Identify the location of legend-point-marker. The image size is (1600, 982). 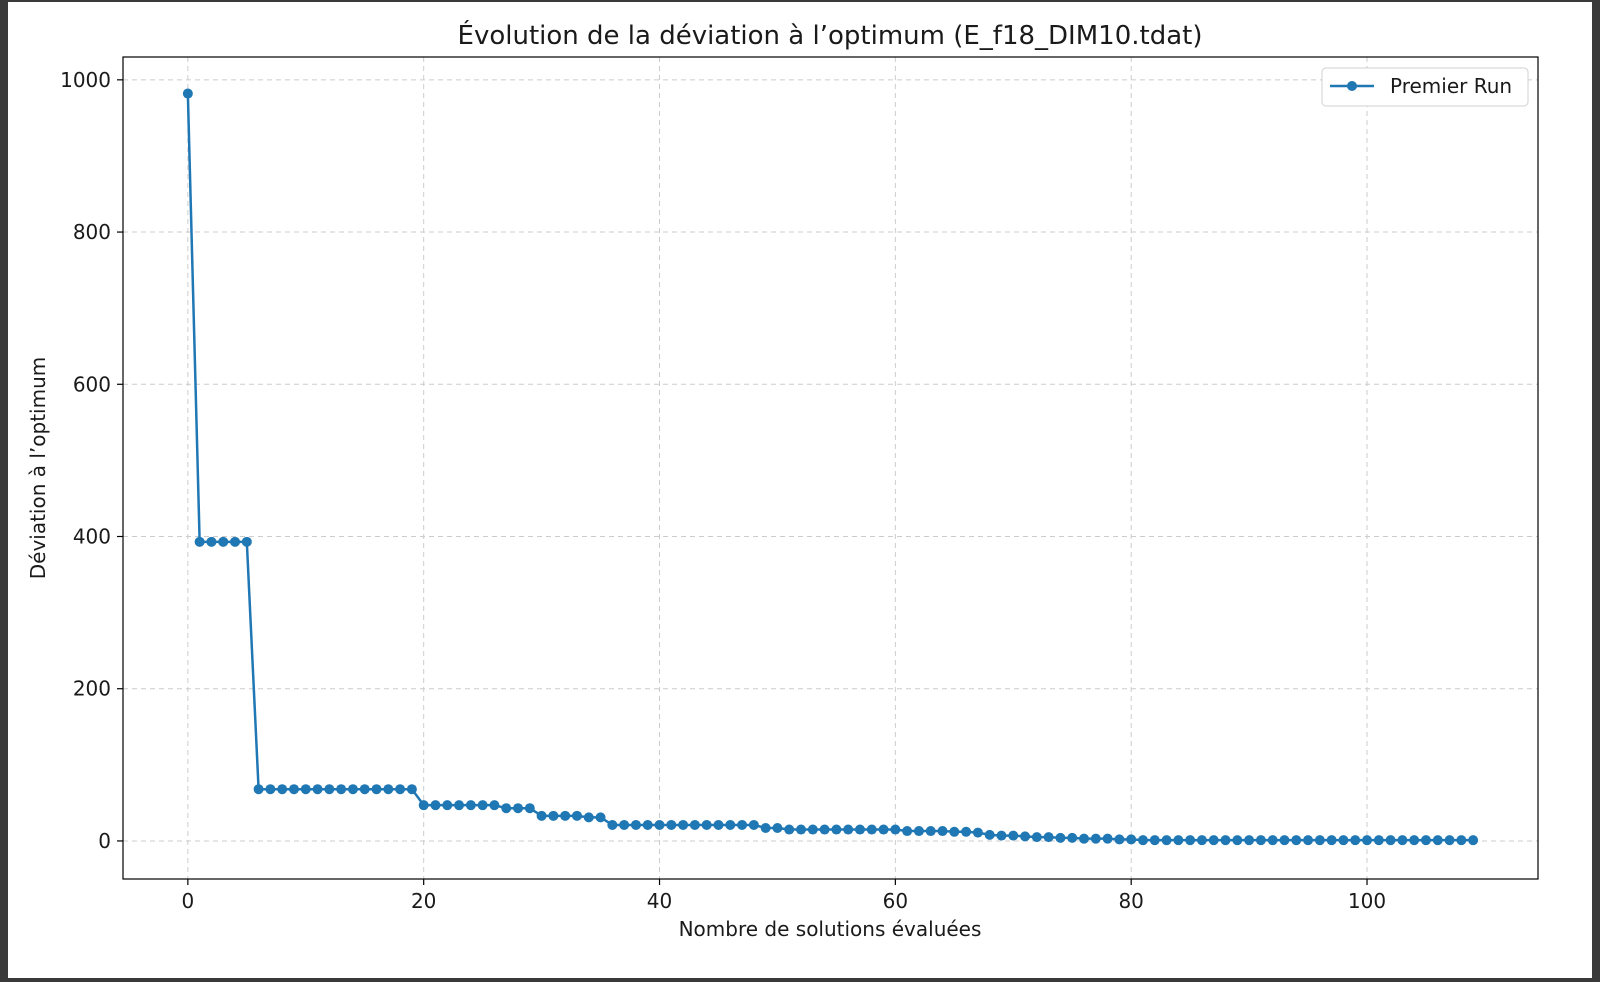
(1352, 86).